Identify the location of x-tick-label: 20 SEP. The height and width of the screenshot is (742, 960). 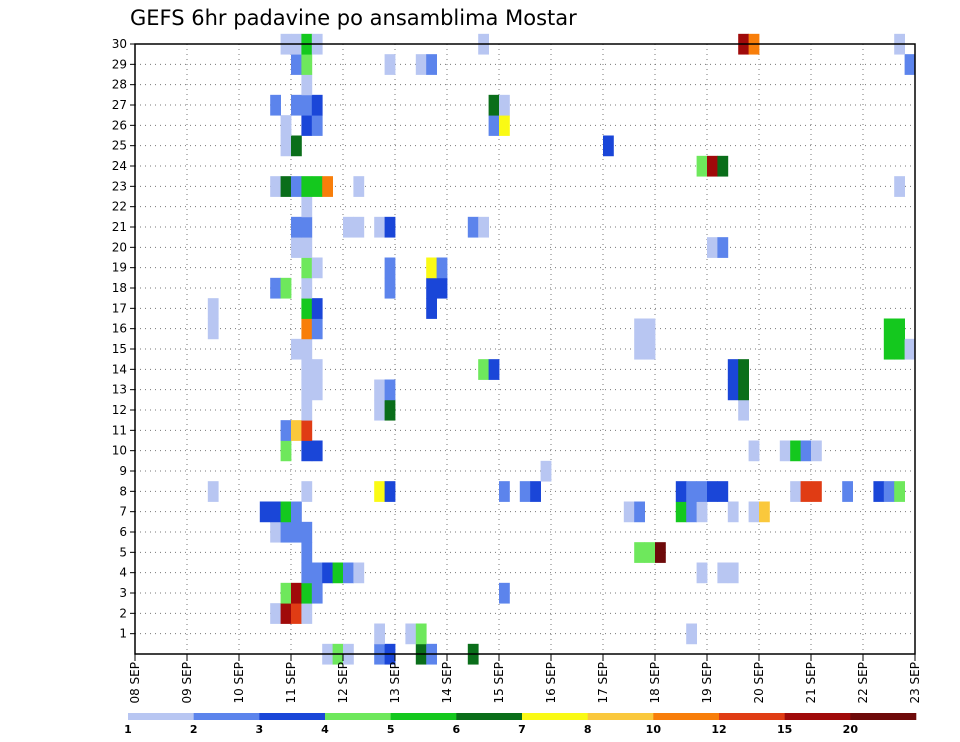
(759, 683).